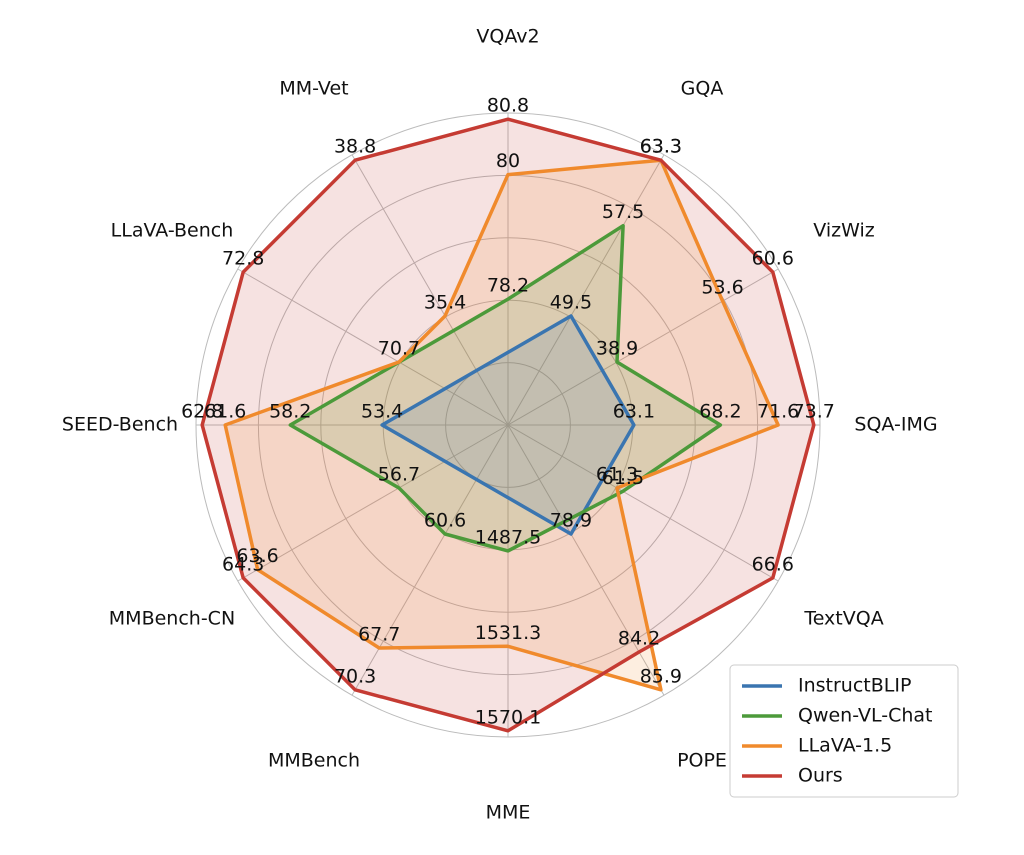 The height and width of the screenshot is (855, 1024). I want to click on axis-label: MMBench-CN, so click(172, 619).